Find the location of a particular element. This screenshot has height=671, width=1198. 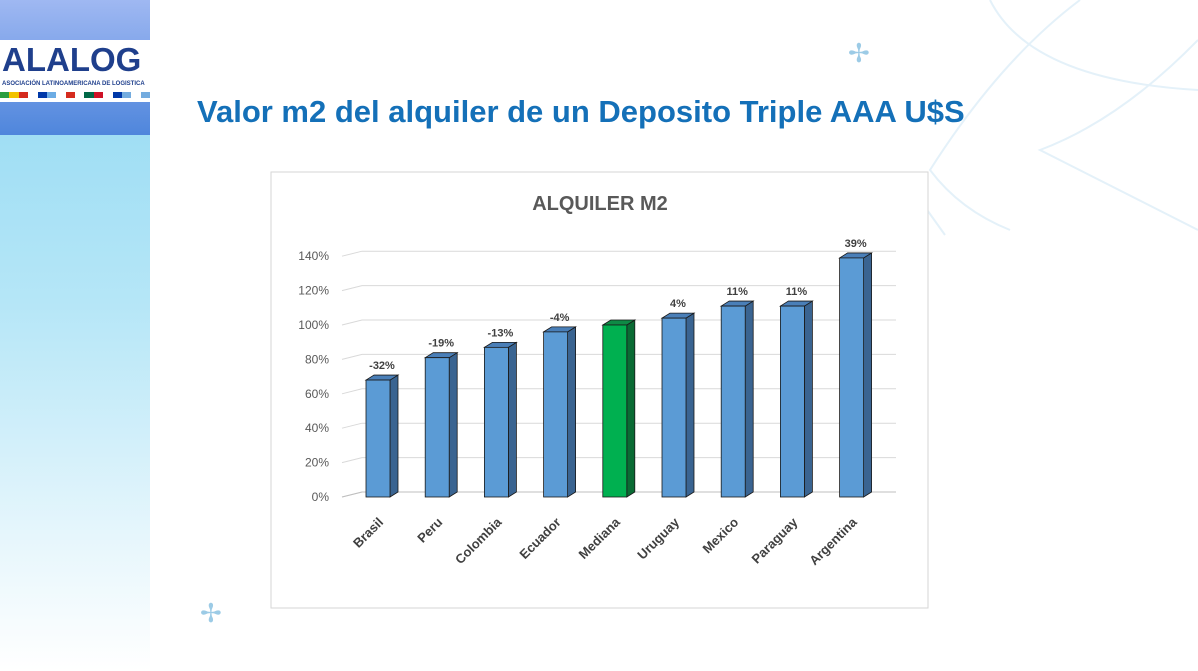

bar-paraguay is located at coordinates (796, 399).